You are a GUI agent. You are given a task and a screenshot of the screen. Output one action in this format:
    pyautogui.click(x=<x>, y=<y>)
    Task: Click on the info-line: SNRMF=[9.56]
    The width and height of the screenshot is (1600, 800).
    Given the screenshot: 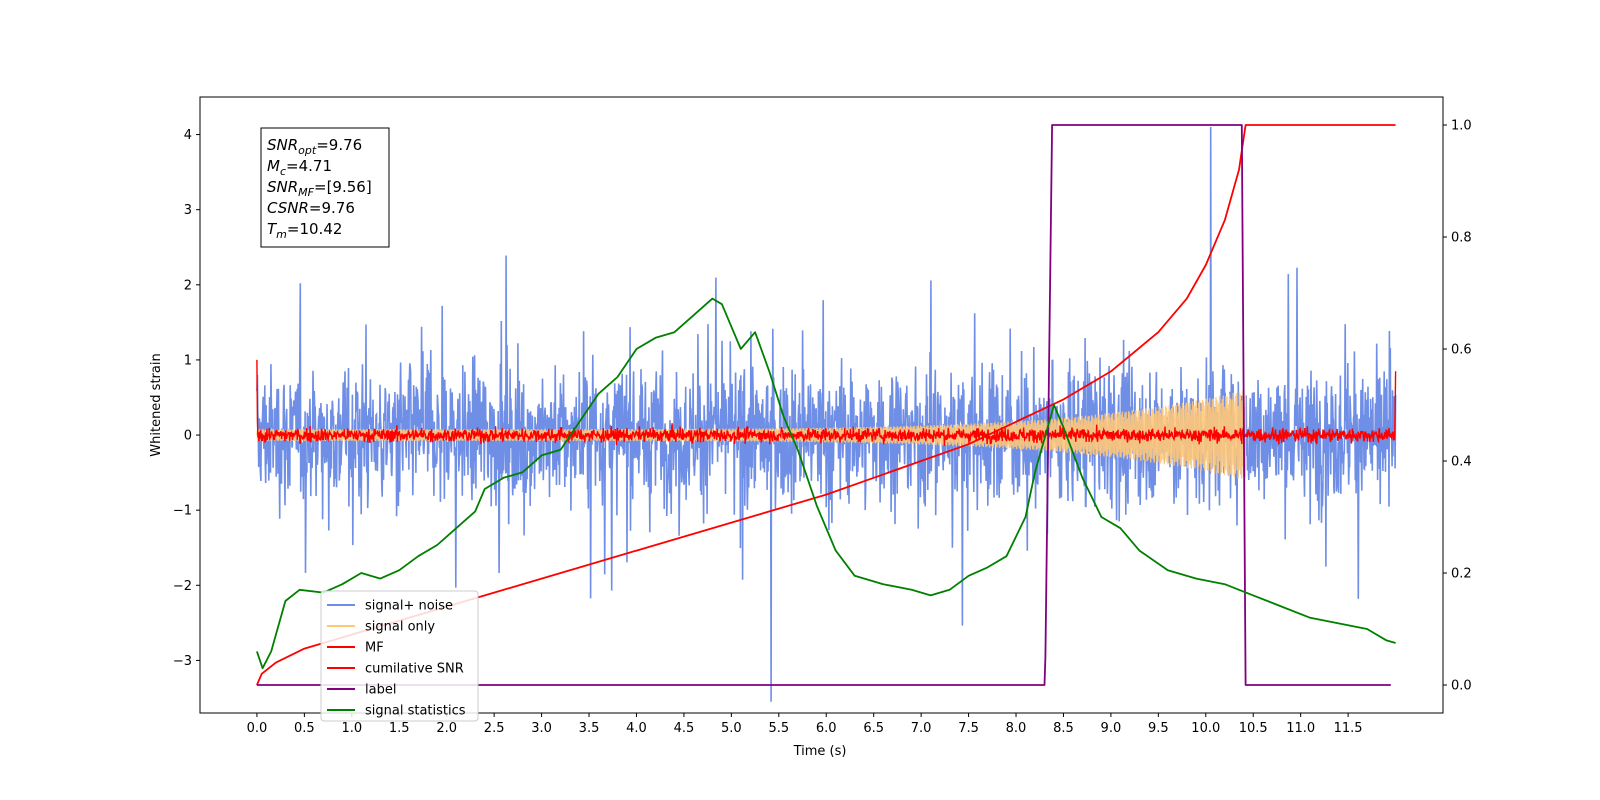 What is the action you would take?
    pyautogui.click(x=319, y=188)
    